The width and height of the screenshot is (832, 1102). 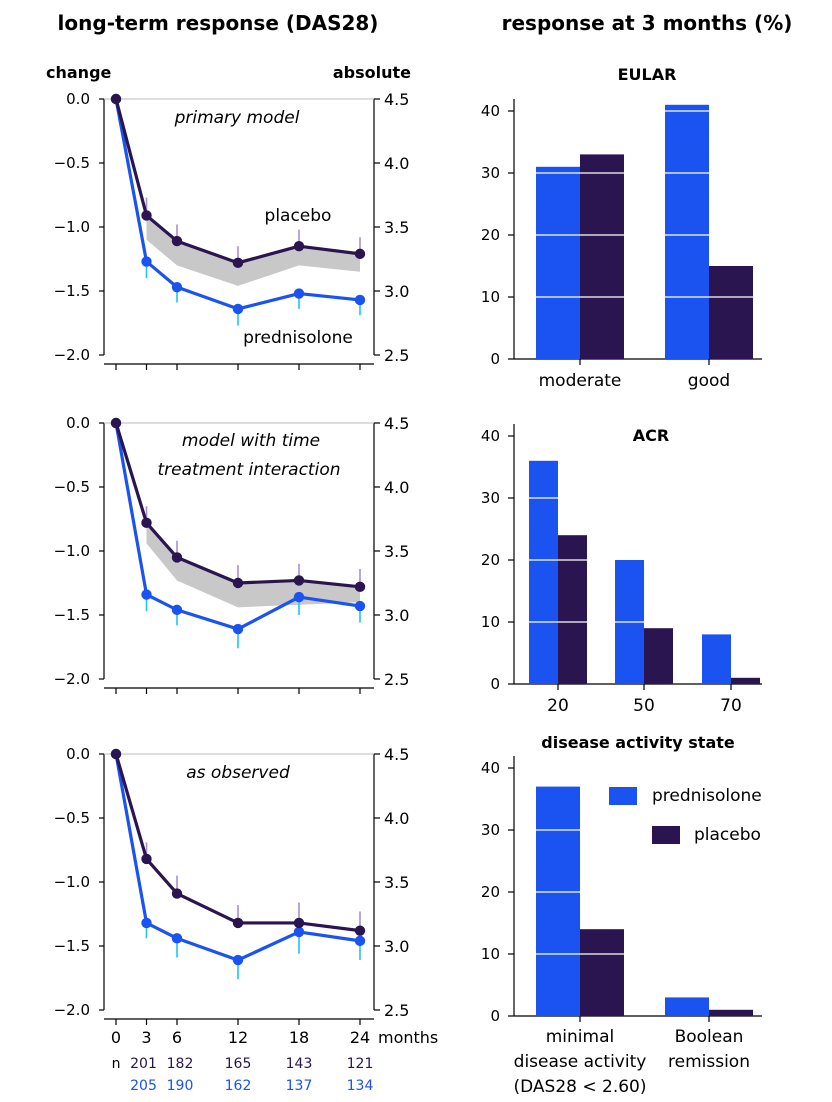 What do you see at coordinates (177, 1037) in the screenshot?
I see `x-tick-label: 6` at bounding box center [177, 1037].